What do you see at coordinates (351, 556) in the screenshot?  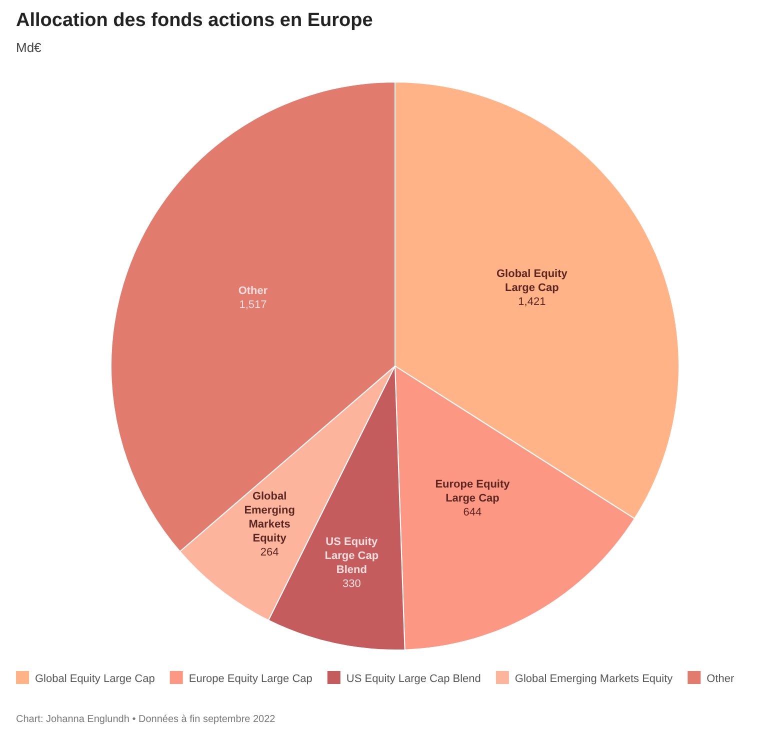 I see `slice-label: US Equity Large Cap Blend` at bounding box center [351, 556].